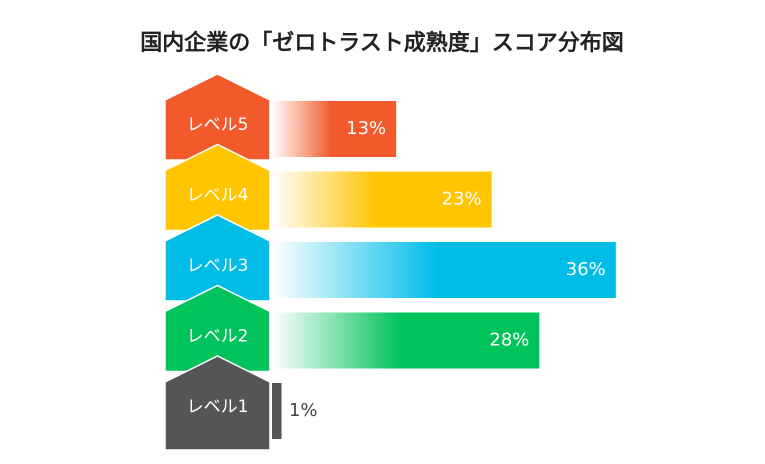 The image size is (765, 464). I want to click on value-label: 28%, so click(509, 340).